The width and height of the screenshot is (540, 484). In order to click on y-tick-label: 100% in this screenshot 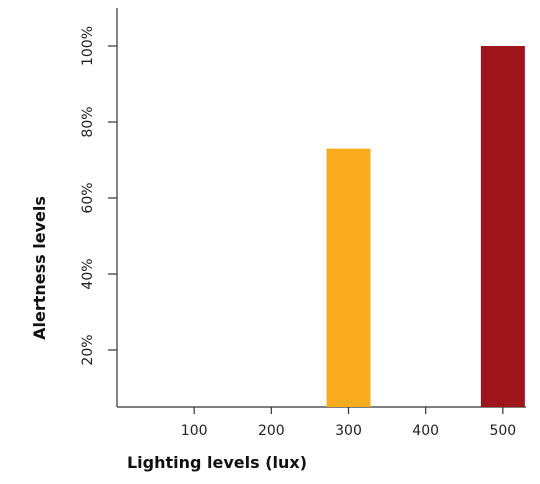, I will do `click(88, 46)`.